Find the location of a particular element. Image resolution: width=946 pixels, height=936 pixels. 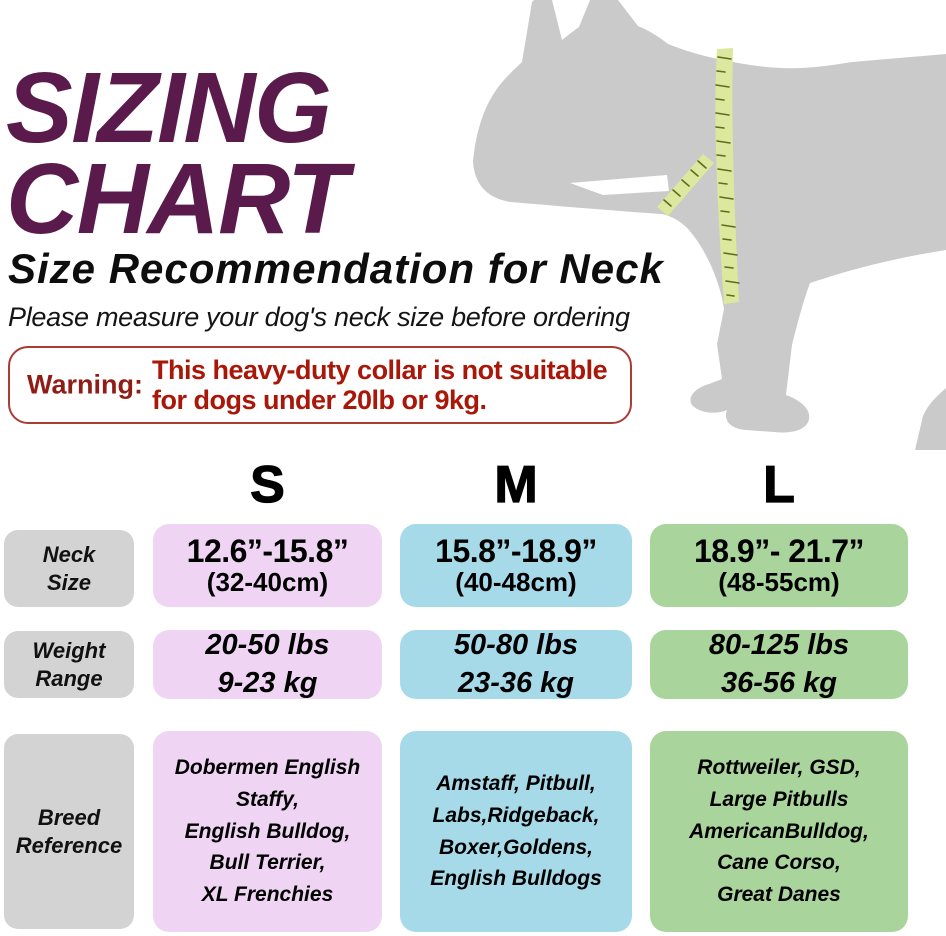

row-label-text: Weight Range is located at coordinates (69, 664).